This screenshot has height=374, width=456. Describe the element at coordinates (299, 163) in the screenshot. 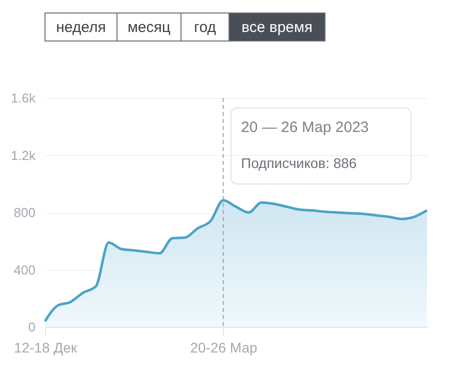

I see `annotation: Подписчиков: 886` at that location.